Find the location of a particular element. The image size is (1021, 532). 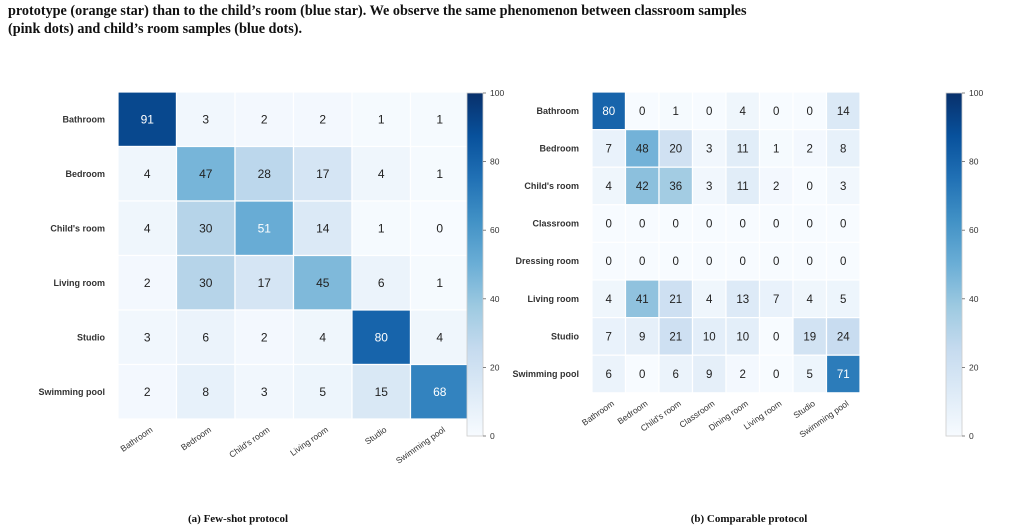

cell-value: 41 is located at coordinates (642, 300).